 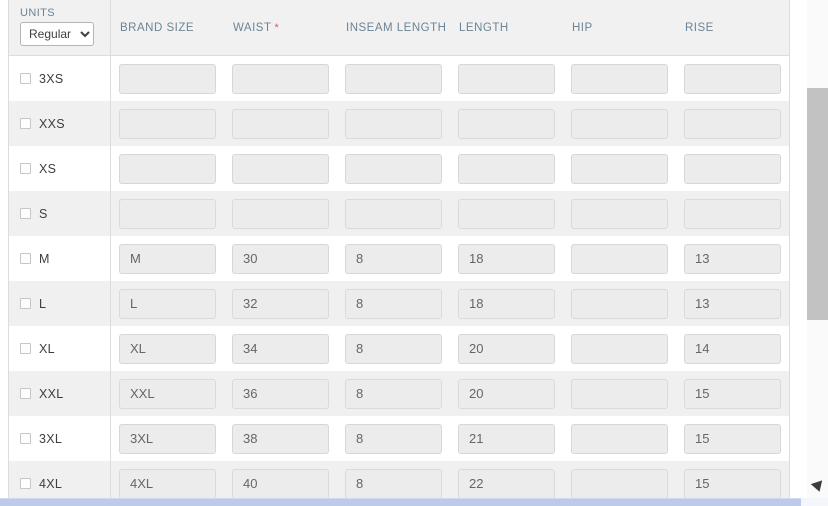 I want to click on size-label: XXL, so click(x=51, y=393).